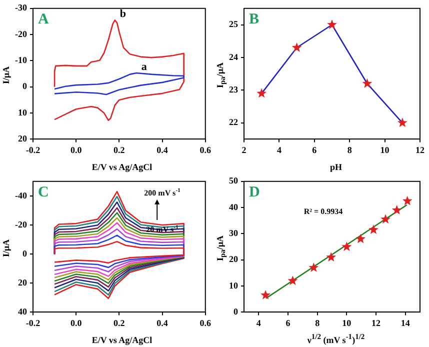 This screenshot has height=347, width=429. What do you see at coordinates (405, 323) in the screenshot?
I see `x-tick-label: 14` at bounding box center [405, 323].